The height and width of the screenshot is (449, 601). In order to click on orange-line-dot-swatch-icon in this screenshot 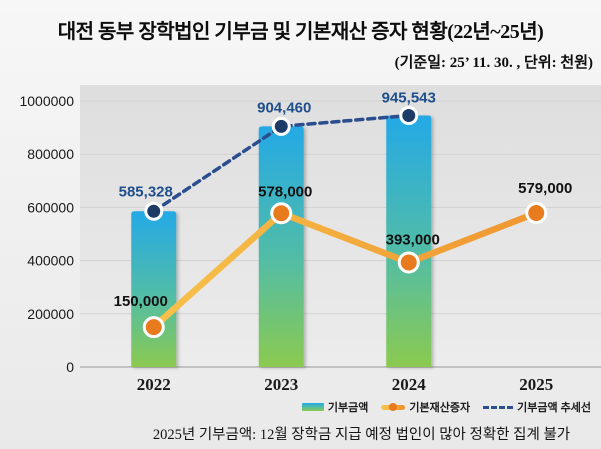, I will do `click(393, 407)`.